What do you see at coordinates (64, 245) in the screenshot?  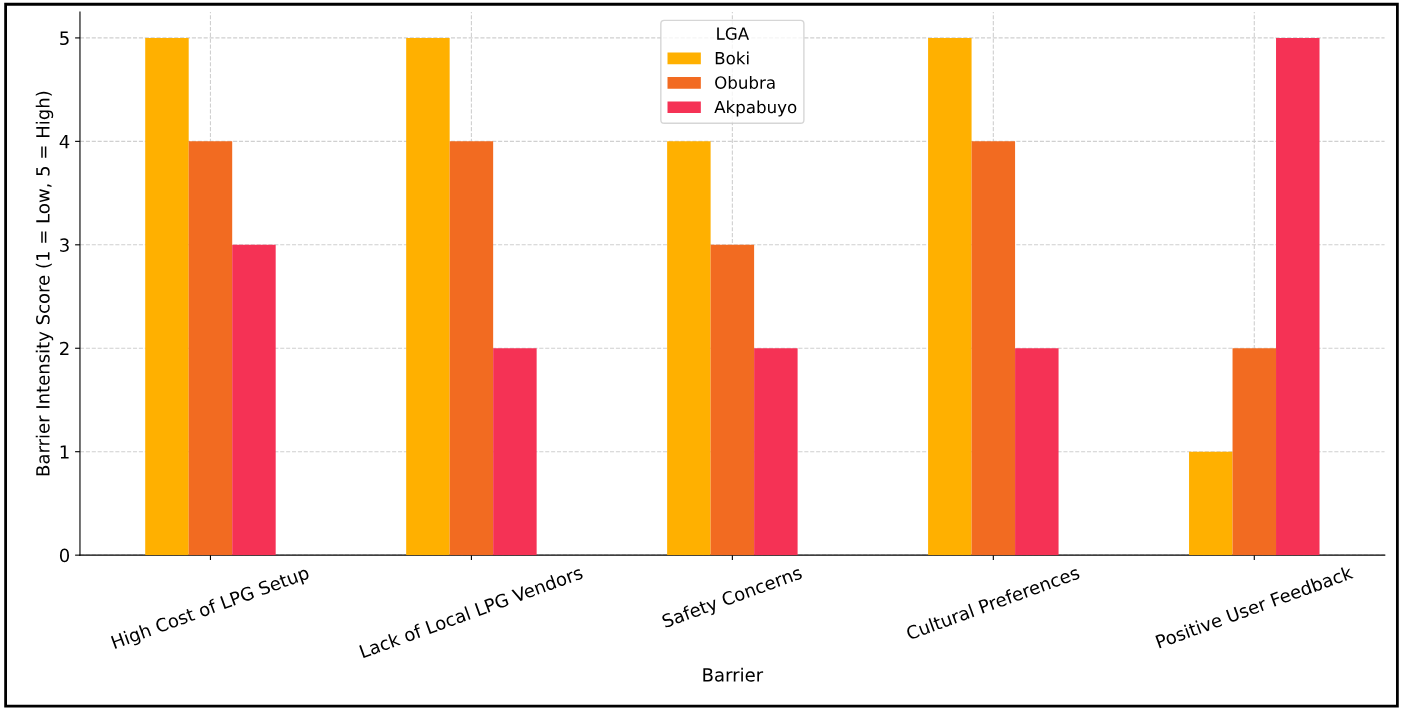 I see `y-tick-label: 3` at bounding box center [64, 245].